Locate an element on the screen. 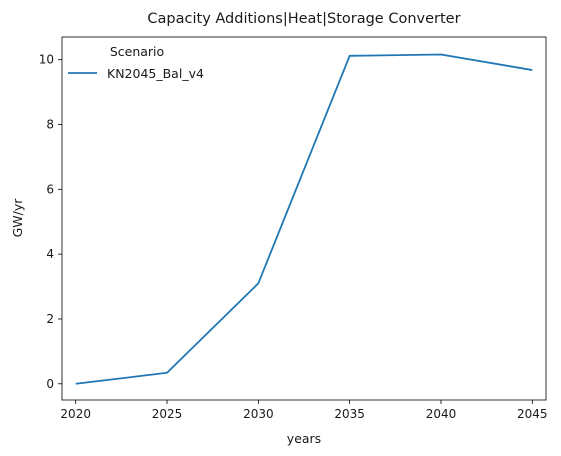 The width and height of the screenshot is (561, 456). legend: Scenario KN2045_Bal_v4 is located at coordinates (136, 62).